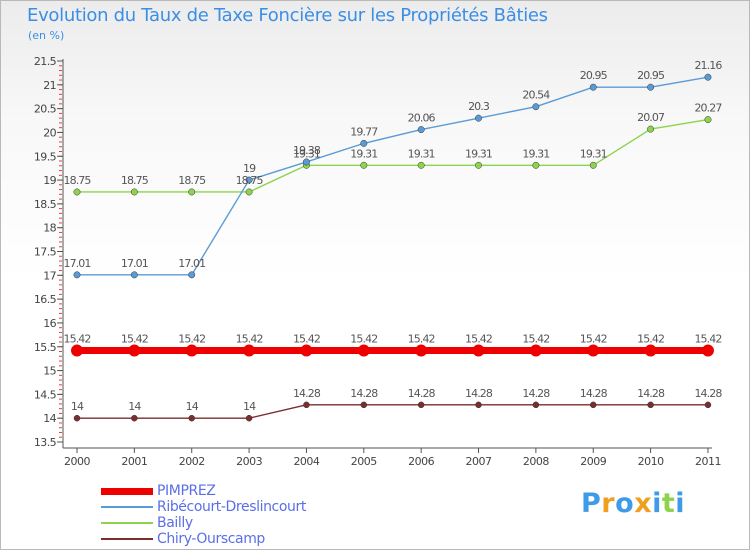 This screenshot has width=750, height=551. I want to click on legend-label: Chiry-Ourscamp, so click(211, 539).